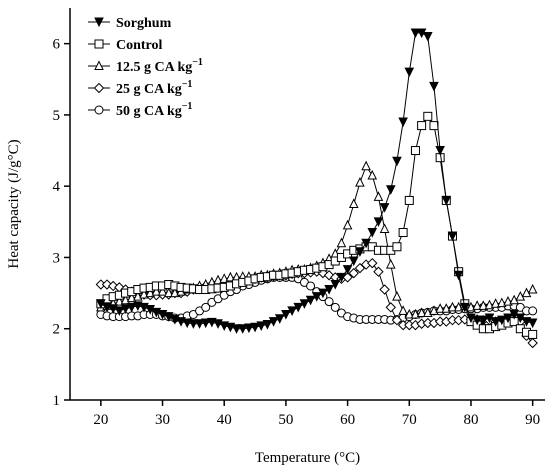 The height and width of the screenshot is (471, 557). What do you see at coordinates (57, 187) in the screenshot?
I see `y-tick-label: 4` at bounding box center [57, 187].